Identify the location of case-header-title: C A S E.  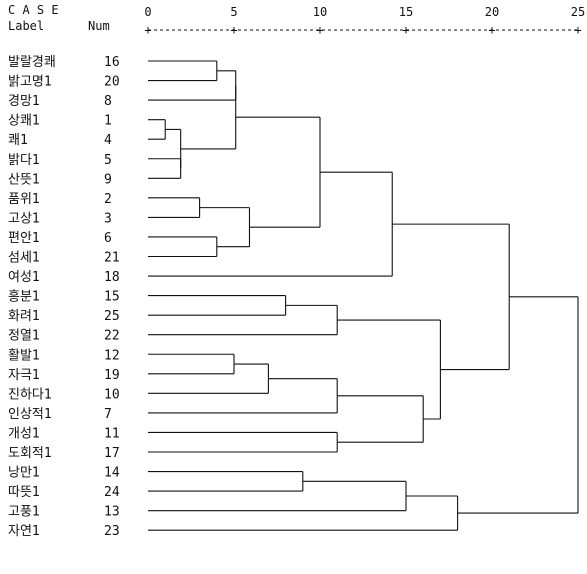
(33, 10).